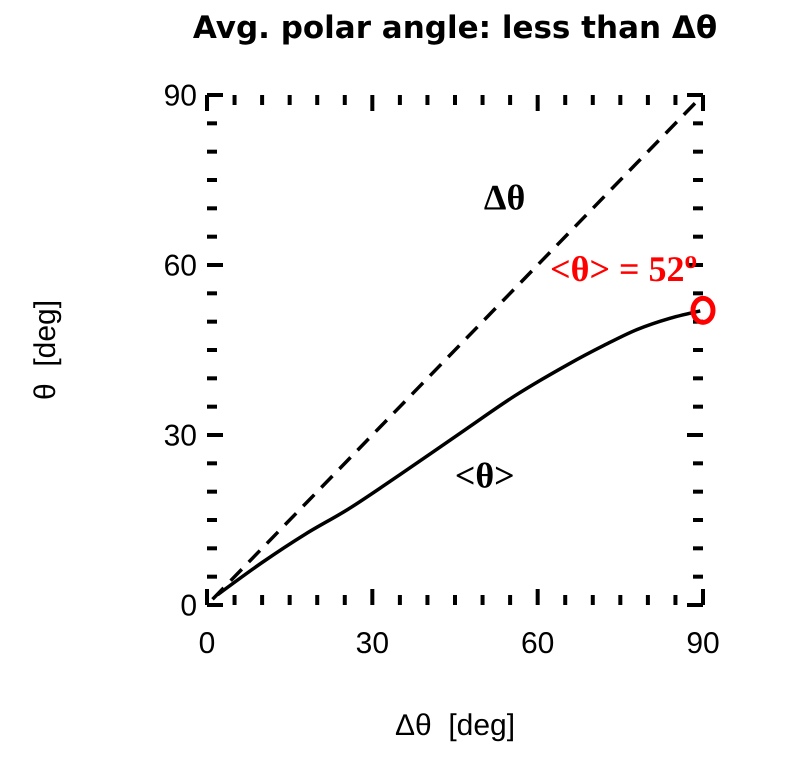 The image size is (808, 757). Describe the element at coordinates (537, 643) in the screenshot. I see `x-tick-label: 60` at that location.